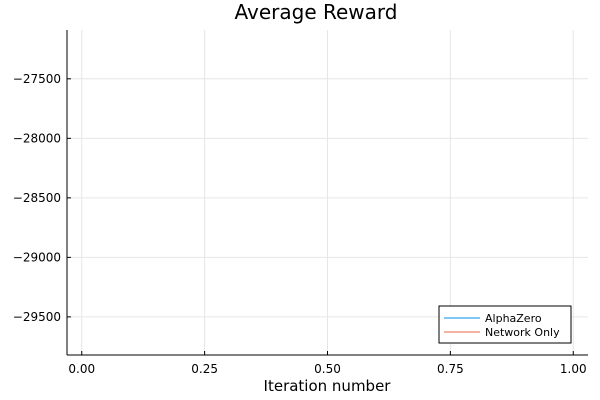 The height and width of the screenshot is (400, 600). I want to click on legend-box, so click(505, 324).